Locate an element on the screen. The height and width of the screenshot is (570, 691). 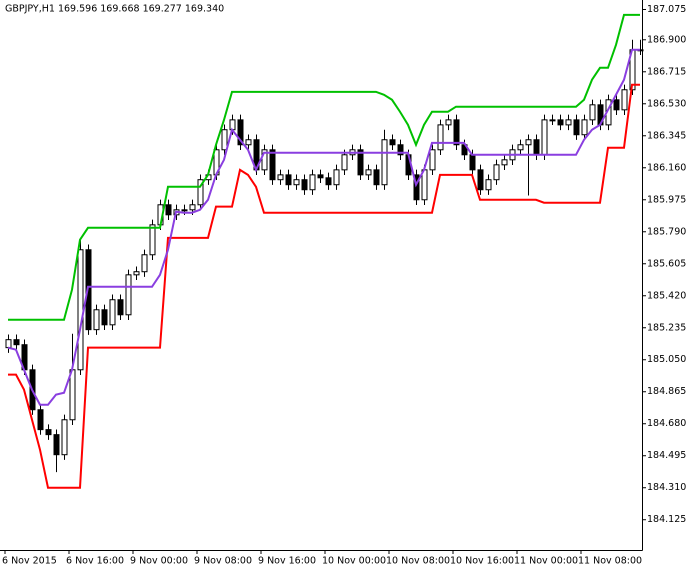
y-tick-label: 186.160 is located at coordinates (666, 167).